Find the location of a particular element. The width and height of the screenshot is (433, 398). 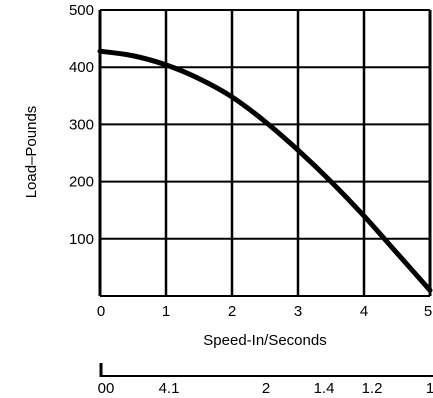

secondary-tick-label-2: 2 is located at coordinates (266, 388).